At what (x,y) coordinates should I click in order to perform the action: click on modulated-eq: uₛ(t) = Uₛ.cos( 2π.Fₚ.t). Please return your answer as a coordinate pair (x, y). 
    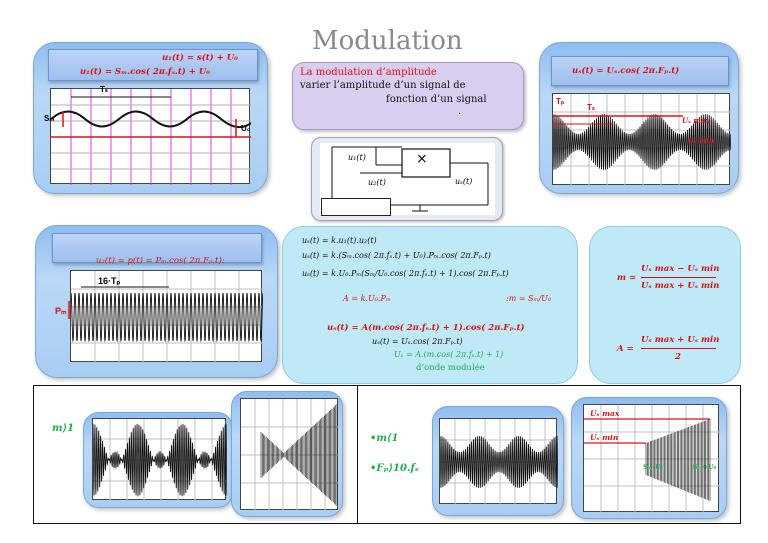
    Looking at the image, I should click on (626, 71).